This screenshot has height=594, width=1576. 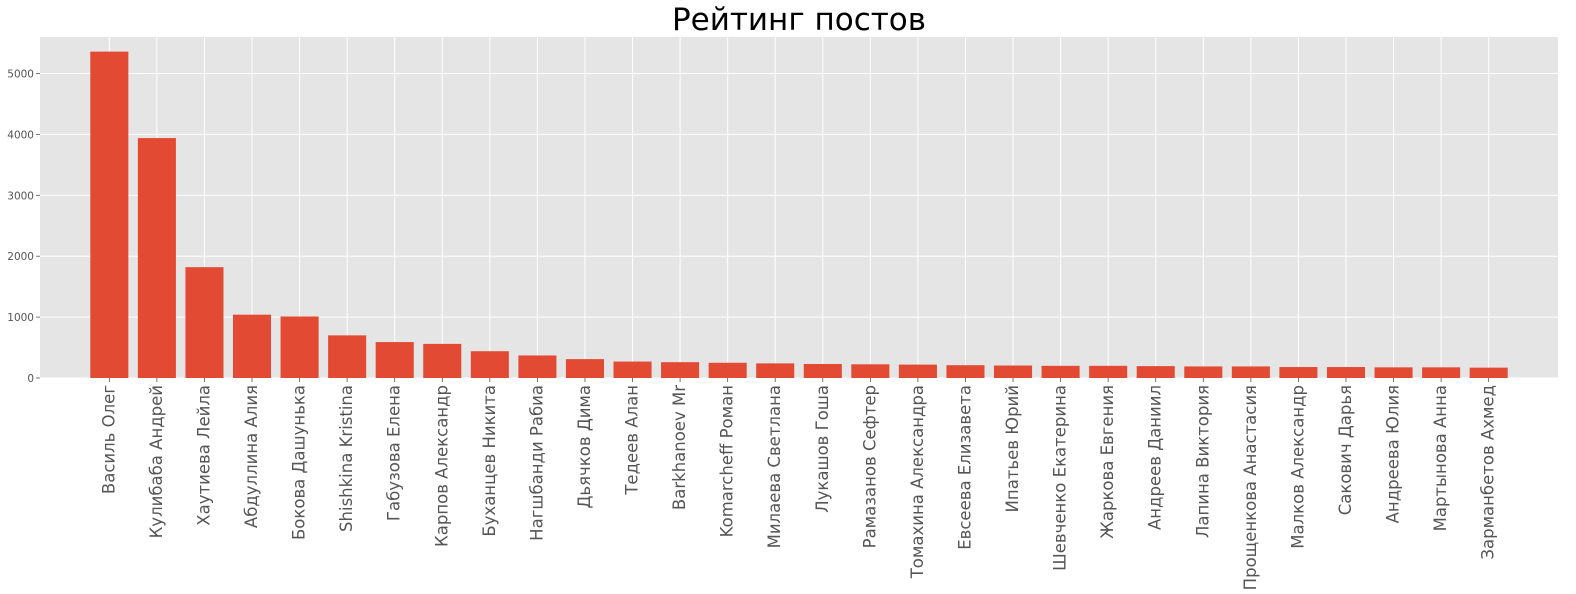 What do you see at coordinates (1345, 450) in the screenshot?
I see `x-tick-label: Сакович Дарья` at bounding box center [1345, 450].